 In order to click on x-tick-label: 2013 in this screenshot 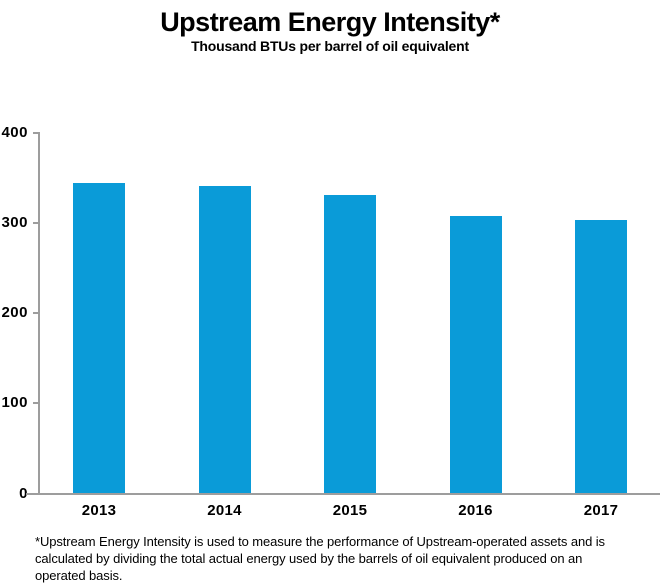, I will do `click(99, 510)`.